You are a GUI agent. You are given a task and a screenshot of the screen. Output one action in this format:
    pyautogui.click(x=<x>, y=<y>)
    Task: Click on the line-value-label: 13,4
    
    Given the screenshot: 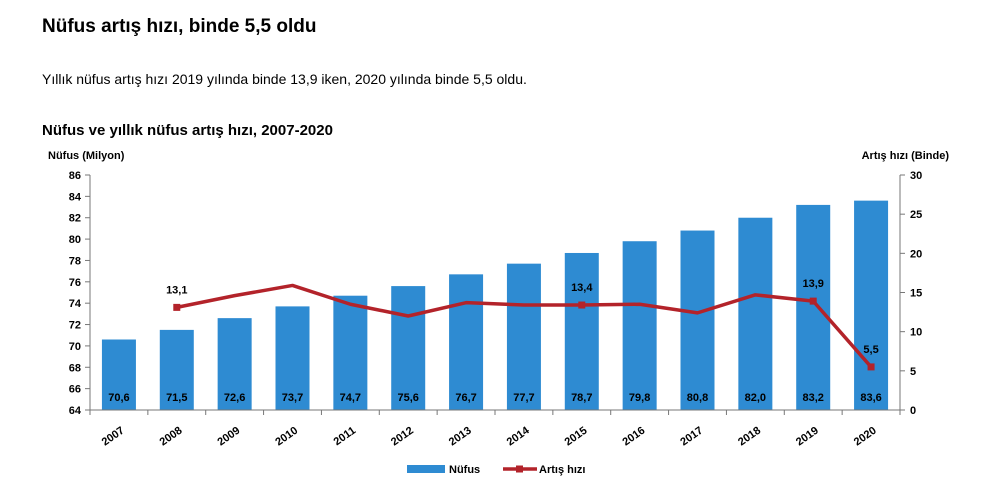 What is the action you would take?
    pyautogui.click(x=582, y=288)
    